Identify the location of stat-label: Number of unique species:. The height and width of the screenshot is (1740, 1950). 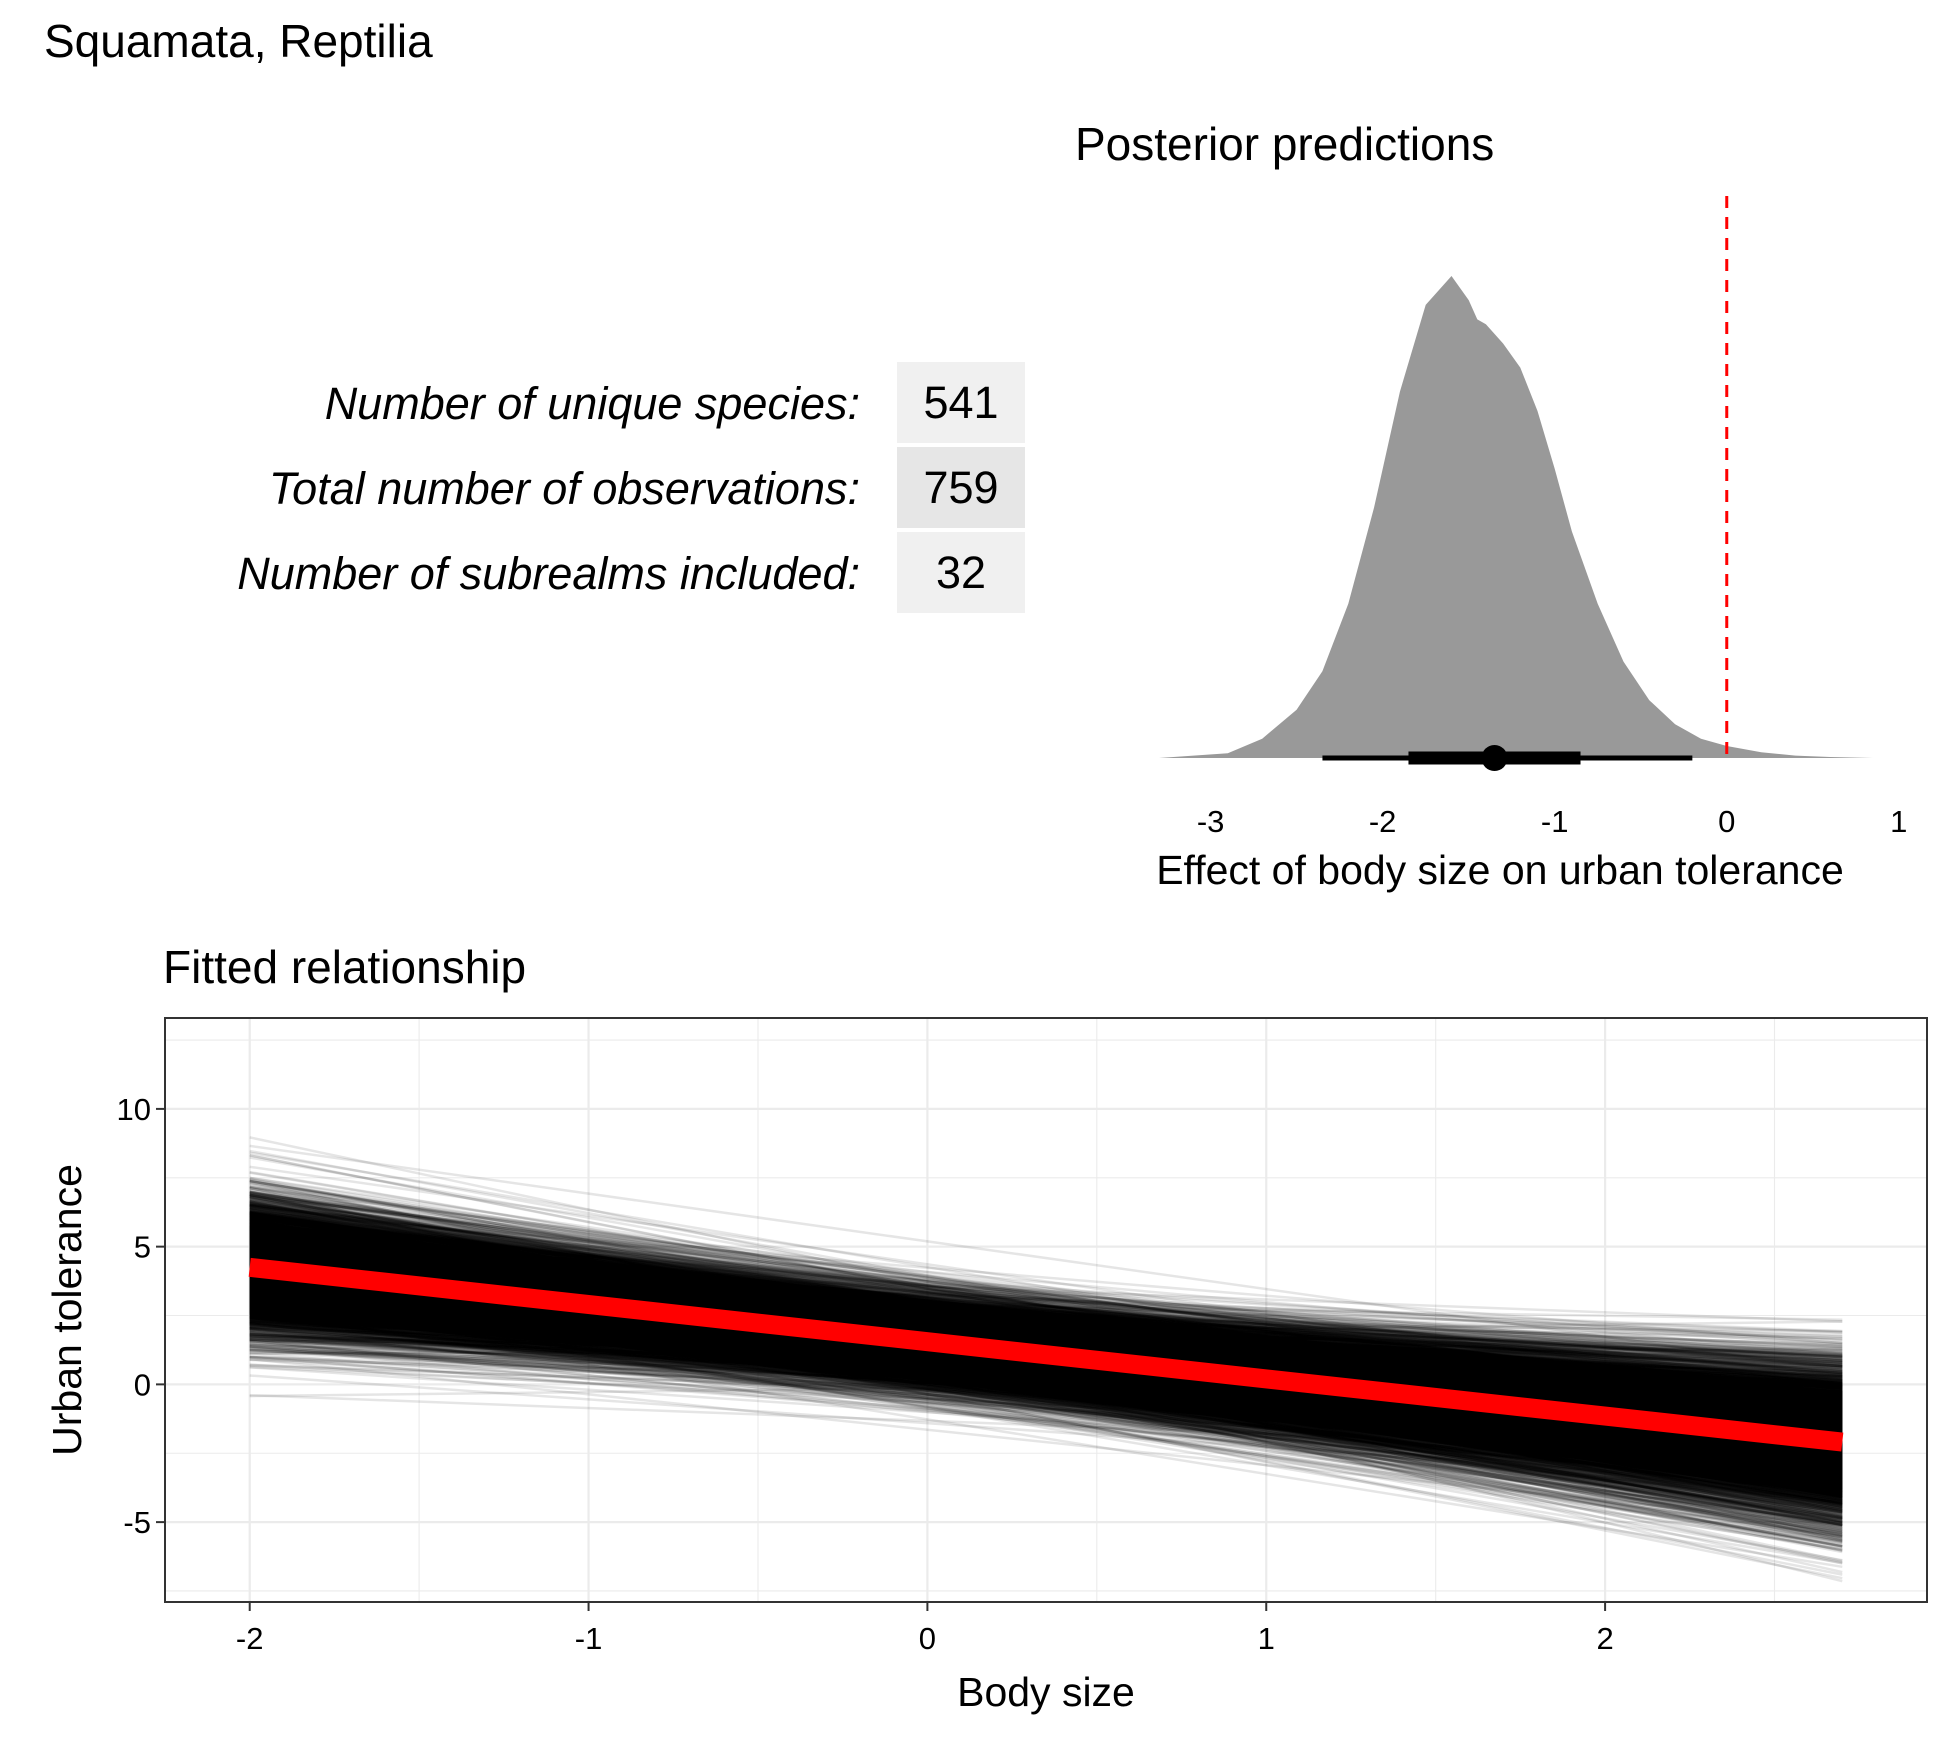
(592, 403).